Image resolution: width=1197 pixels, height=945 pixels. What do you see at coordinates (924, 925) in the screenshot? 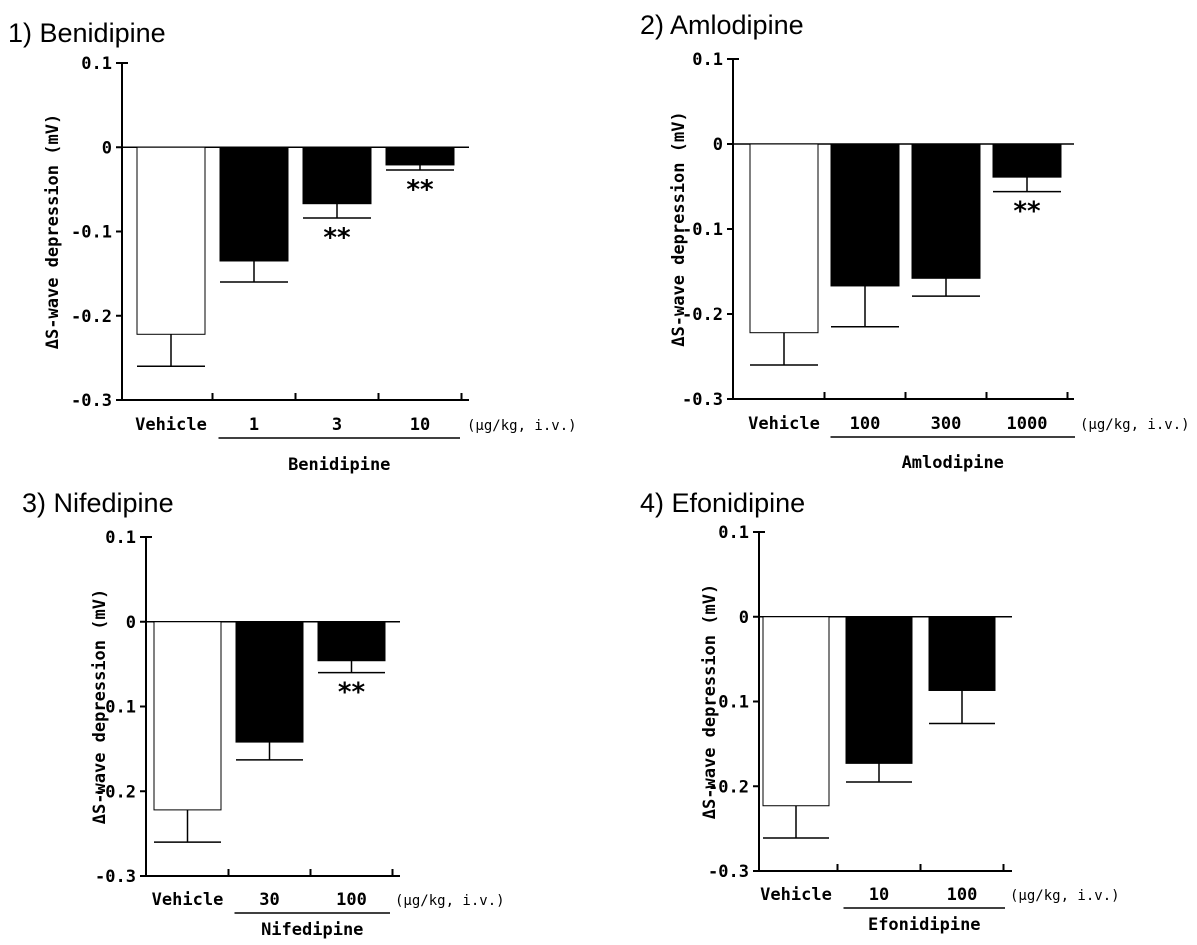
I see `group-label: Efonidipine` at bounding box center [924, 925].